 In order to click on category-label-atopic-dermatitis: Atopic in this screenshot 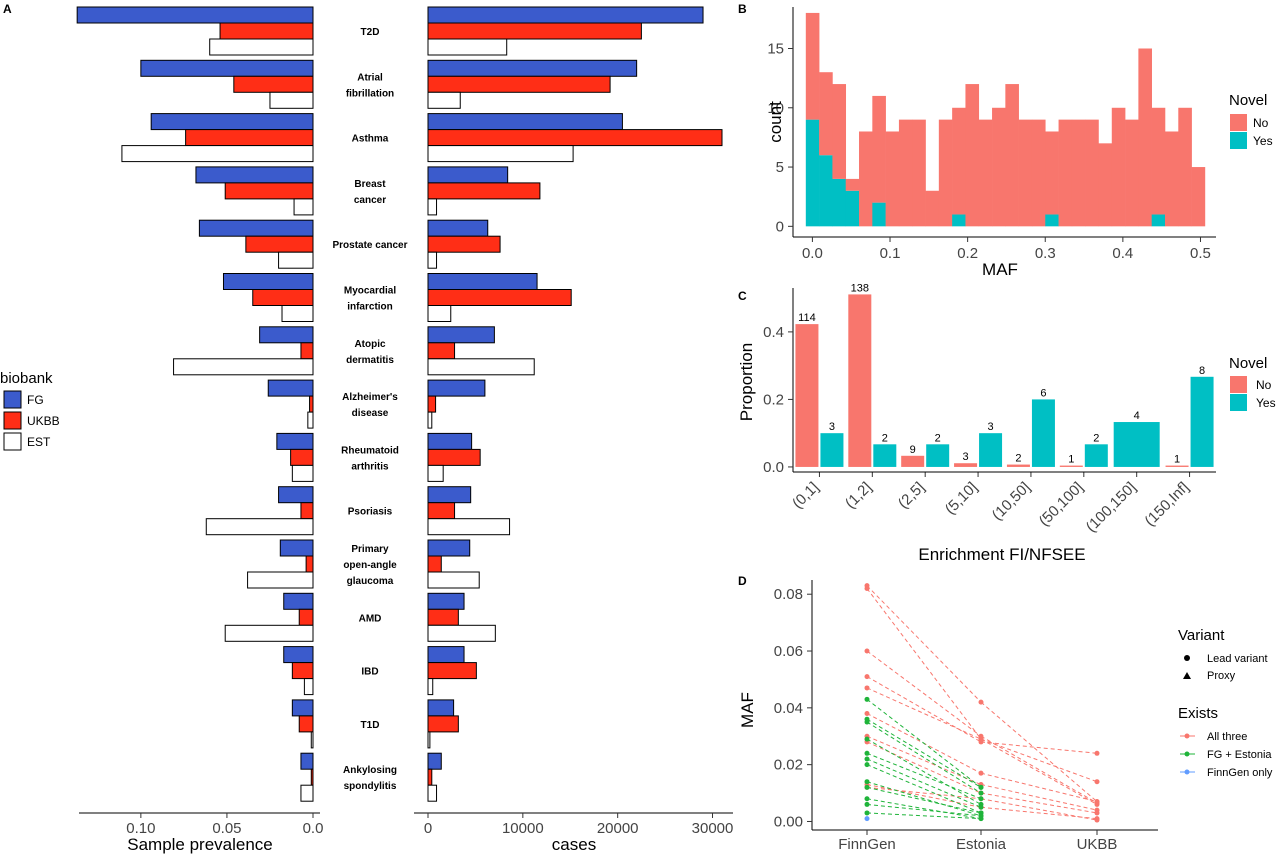, I will do `click(370, 344)`.